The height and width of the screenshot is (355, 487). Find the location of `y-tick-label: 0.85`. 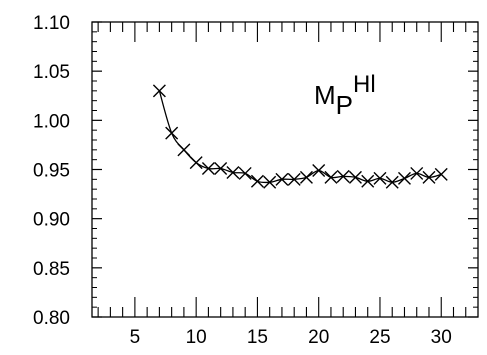

y-tick-label: 0.85 is located at coordinates (51, 269).